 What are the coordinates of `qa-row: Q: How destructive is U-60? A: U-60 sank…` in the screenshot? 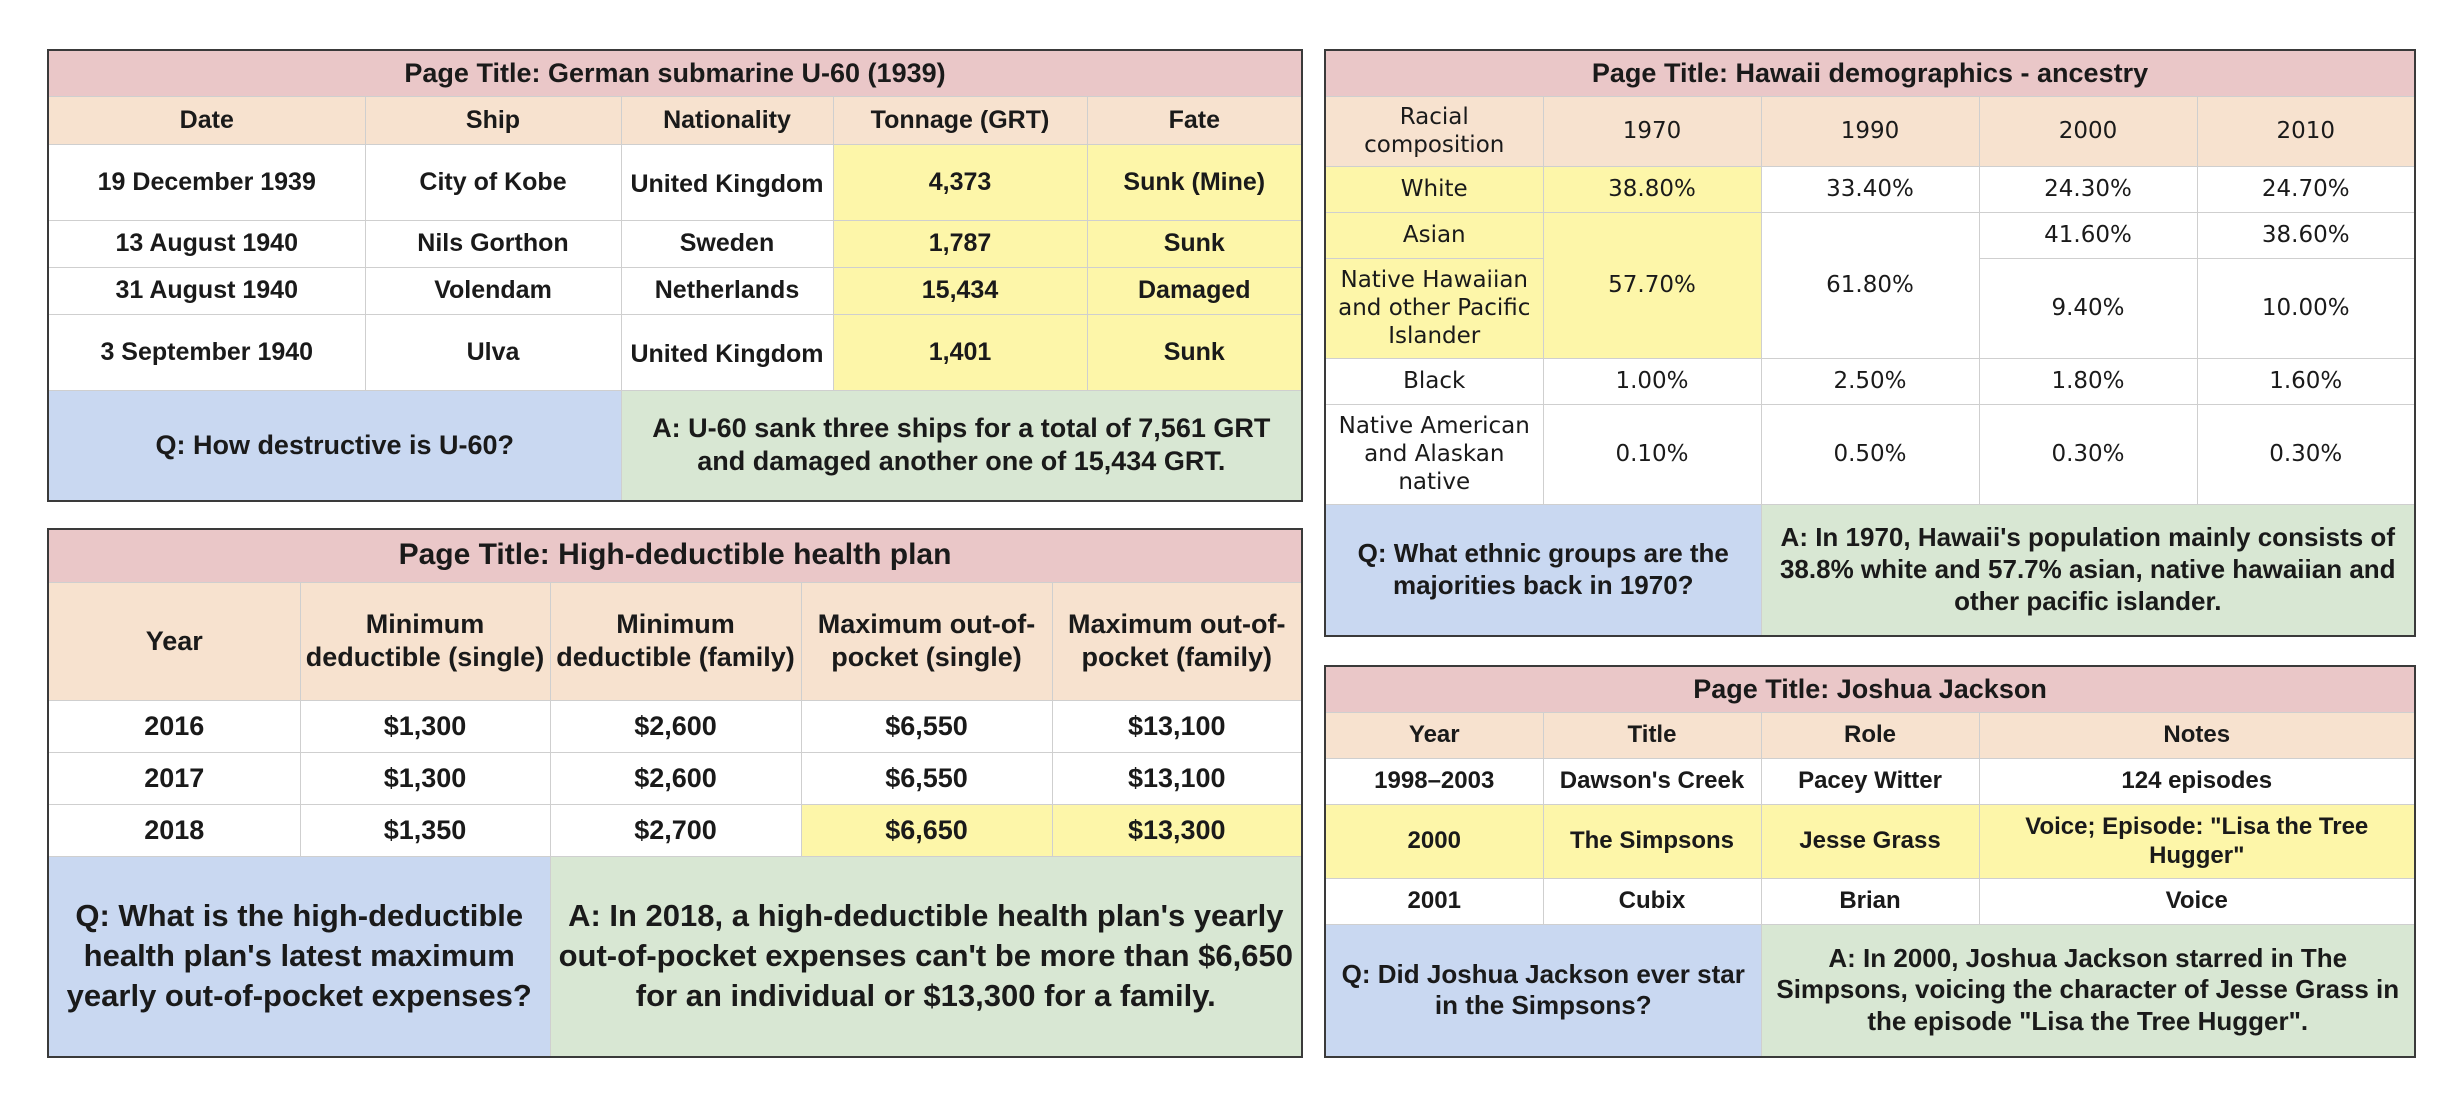 It's located at (675, 445).